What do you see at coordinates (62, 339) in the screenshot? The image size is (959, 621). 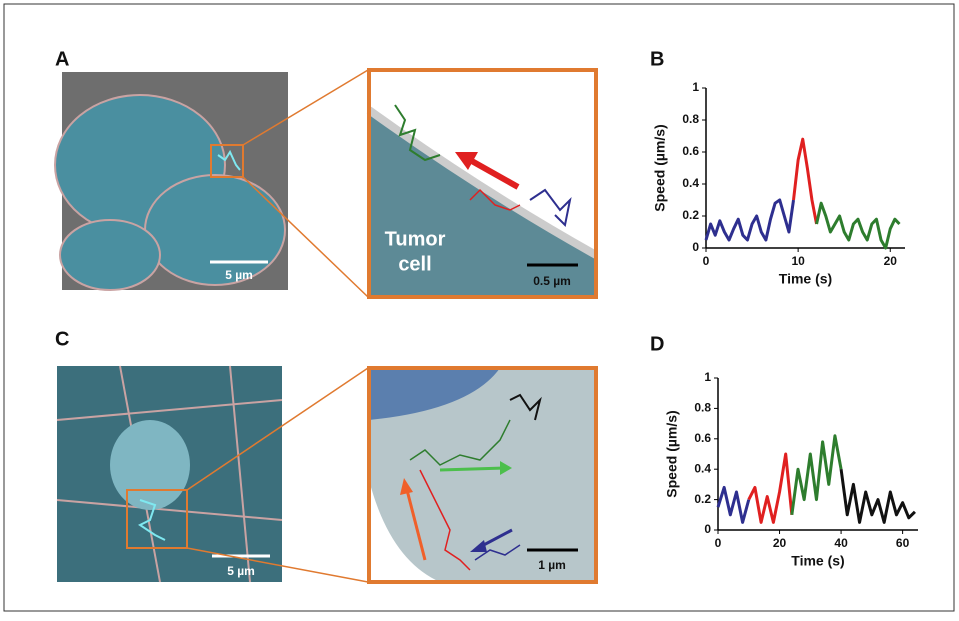 I see `panel-label: C` at bounding box center [62, 339].